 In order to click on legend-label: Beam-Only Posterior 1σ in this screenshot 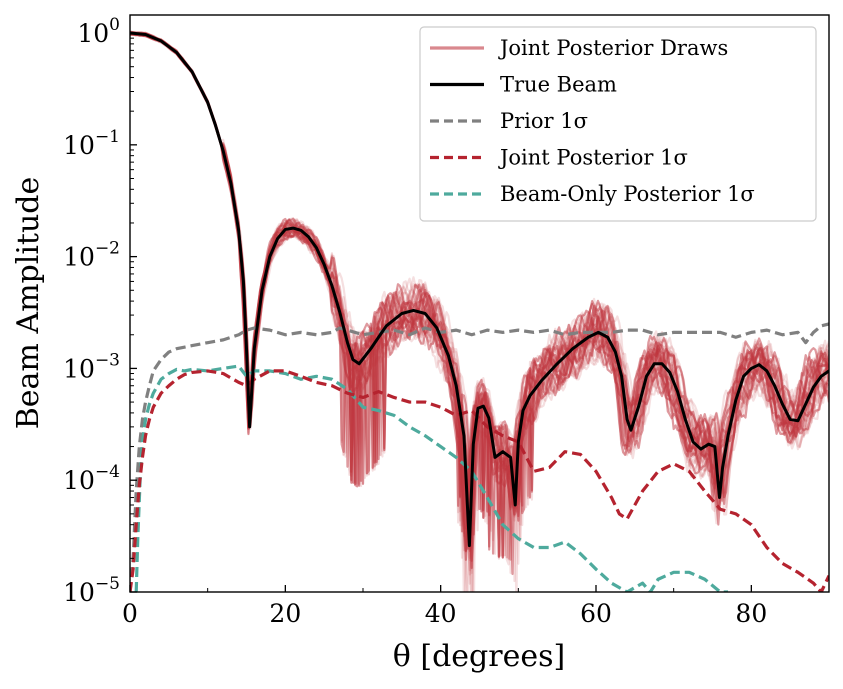, I will do `click(627, 194)`.